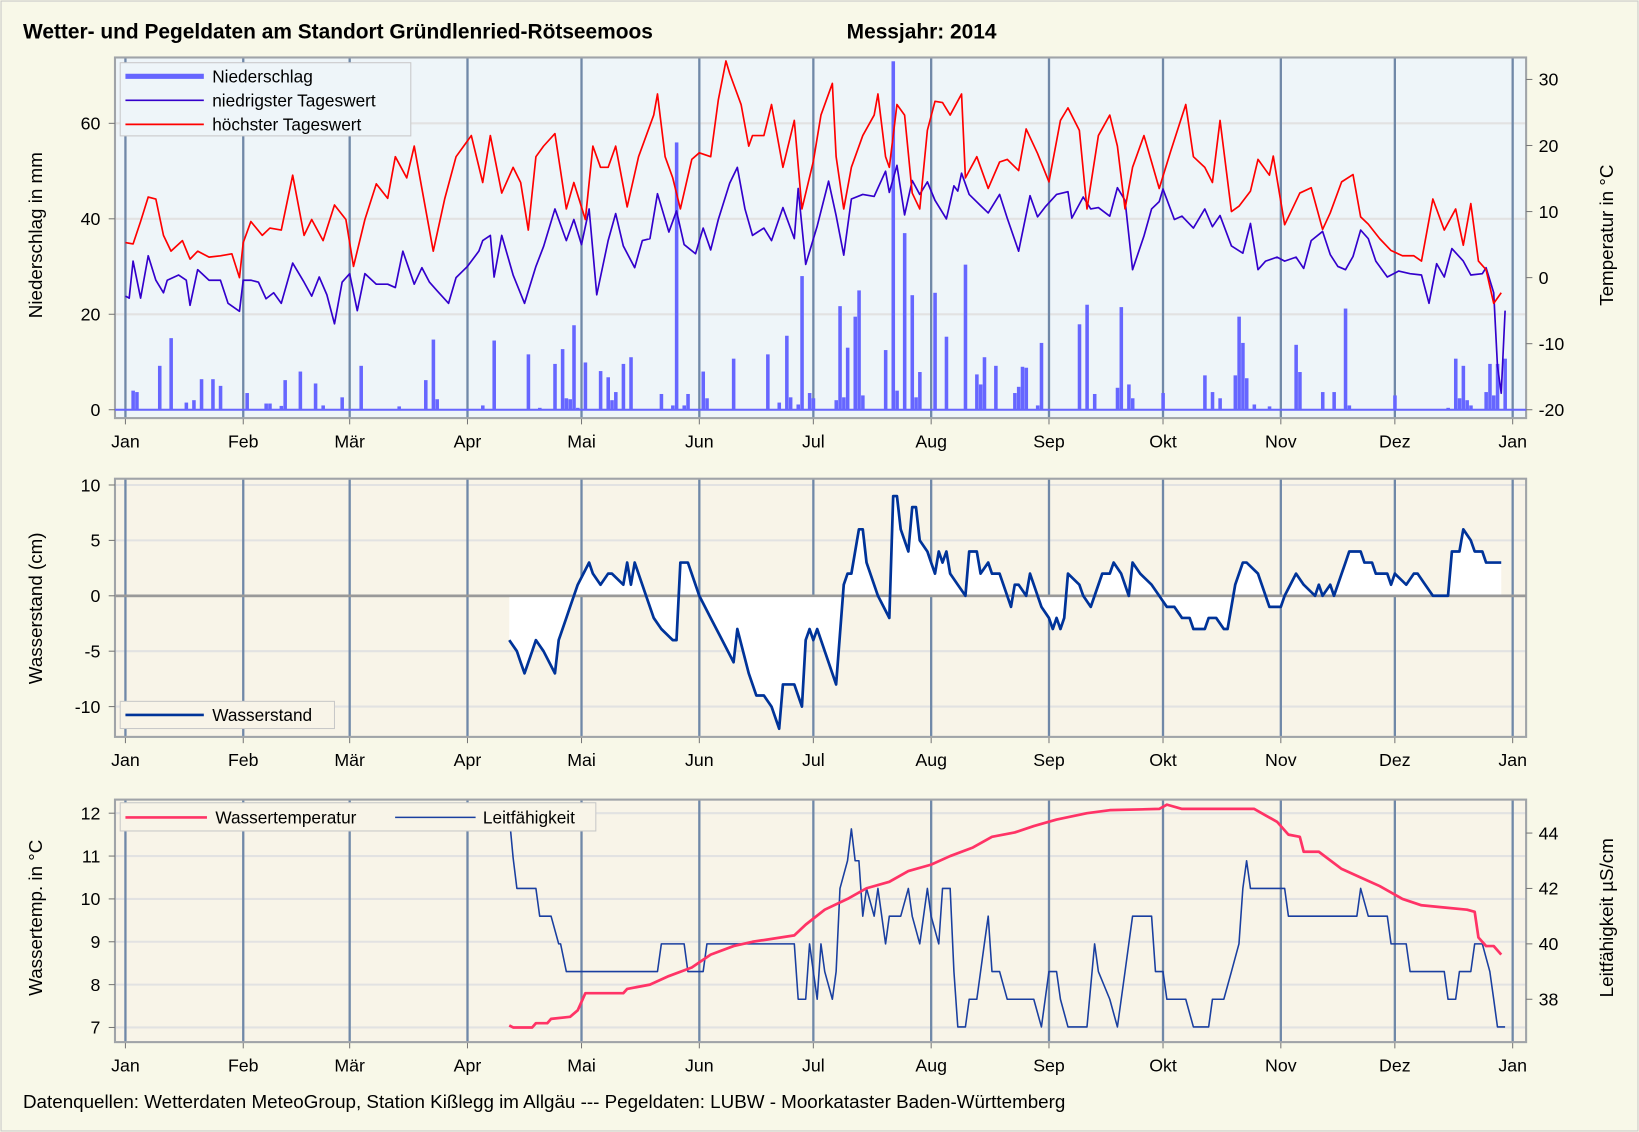  What do you see at coordinates (91, 856) in the screenshot?
I see `y-tick-label: 11` at bounding box center [91, 856].